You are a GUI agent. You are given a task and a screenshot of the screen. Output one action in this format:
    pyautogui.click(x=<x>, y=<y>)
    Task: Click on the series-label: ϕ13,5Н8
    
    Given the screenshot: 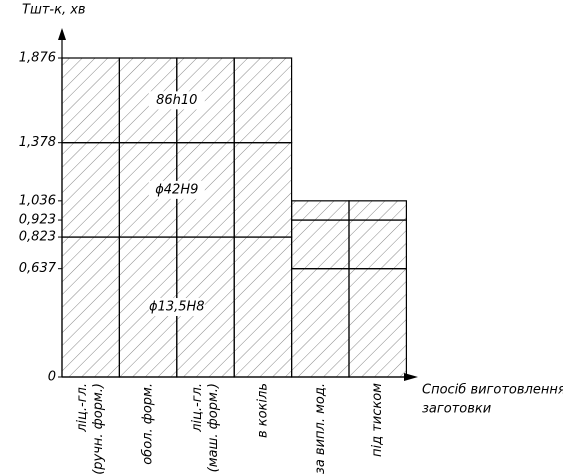 What is the action you would take?
    pyautogui.click(x=177, y=307)
    